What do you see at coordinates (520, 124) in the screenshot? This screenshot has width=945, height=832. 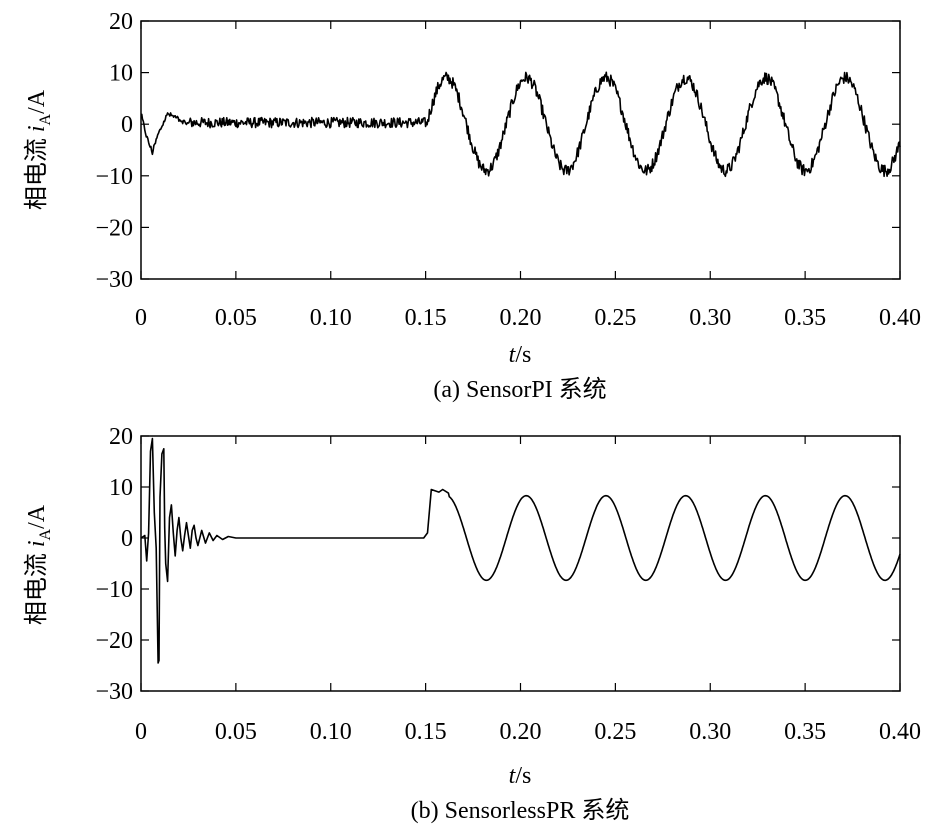 I see `series-line` at bounding box center [520, 124].